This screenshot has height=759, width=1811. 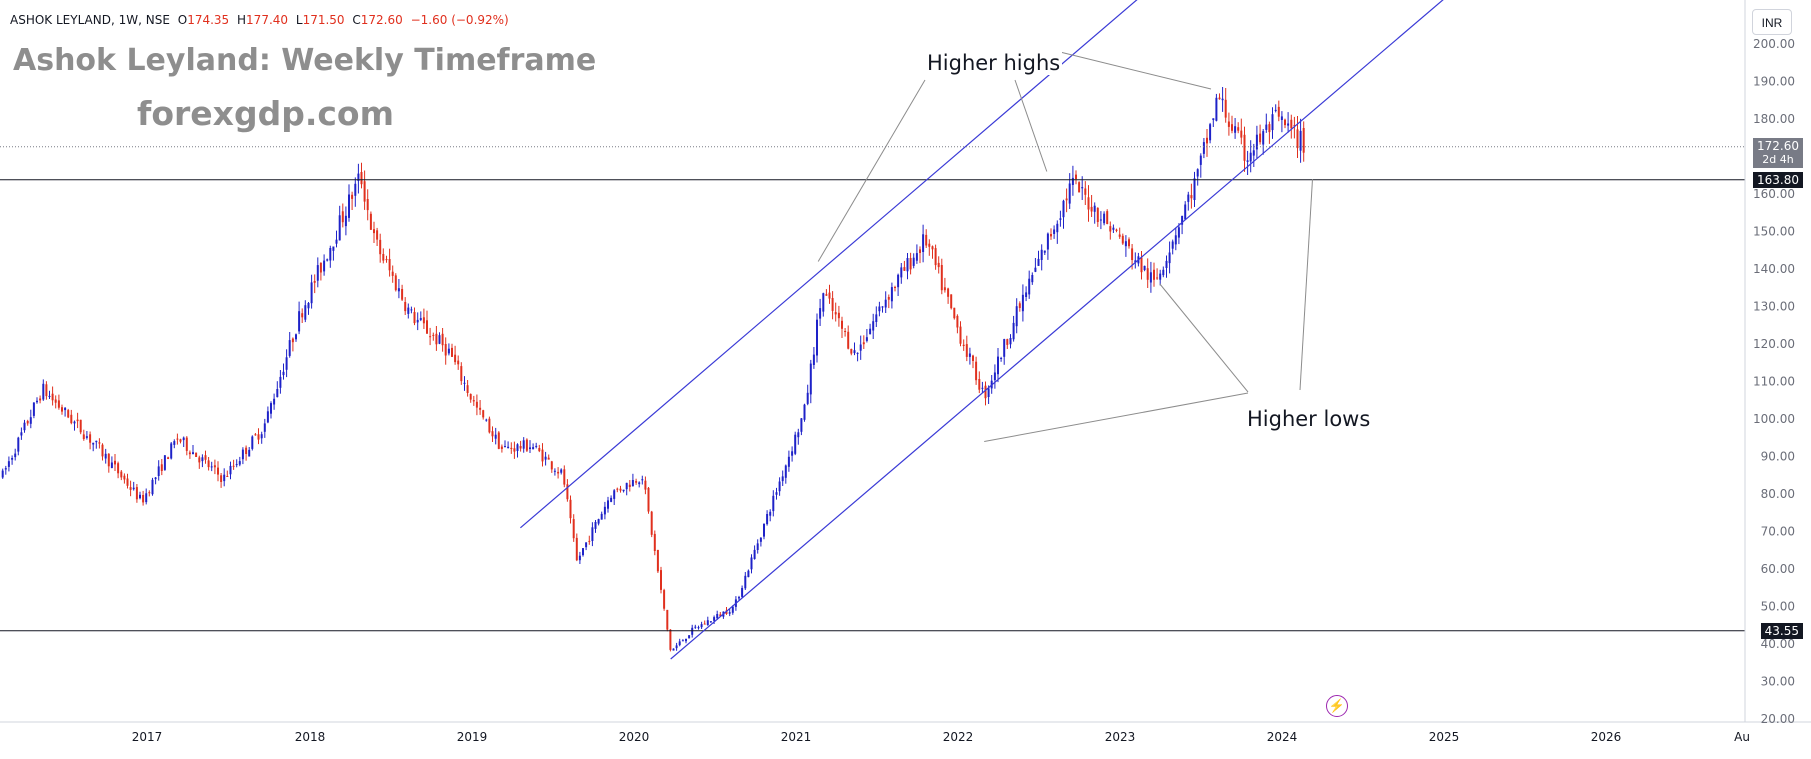 What do you see at coordinates (305, 60) in the screenshot?
I see `watermark-title: Ashok Leyland: Weekly Timeframe` at bounding box center [305, 60].